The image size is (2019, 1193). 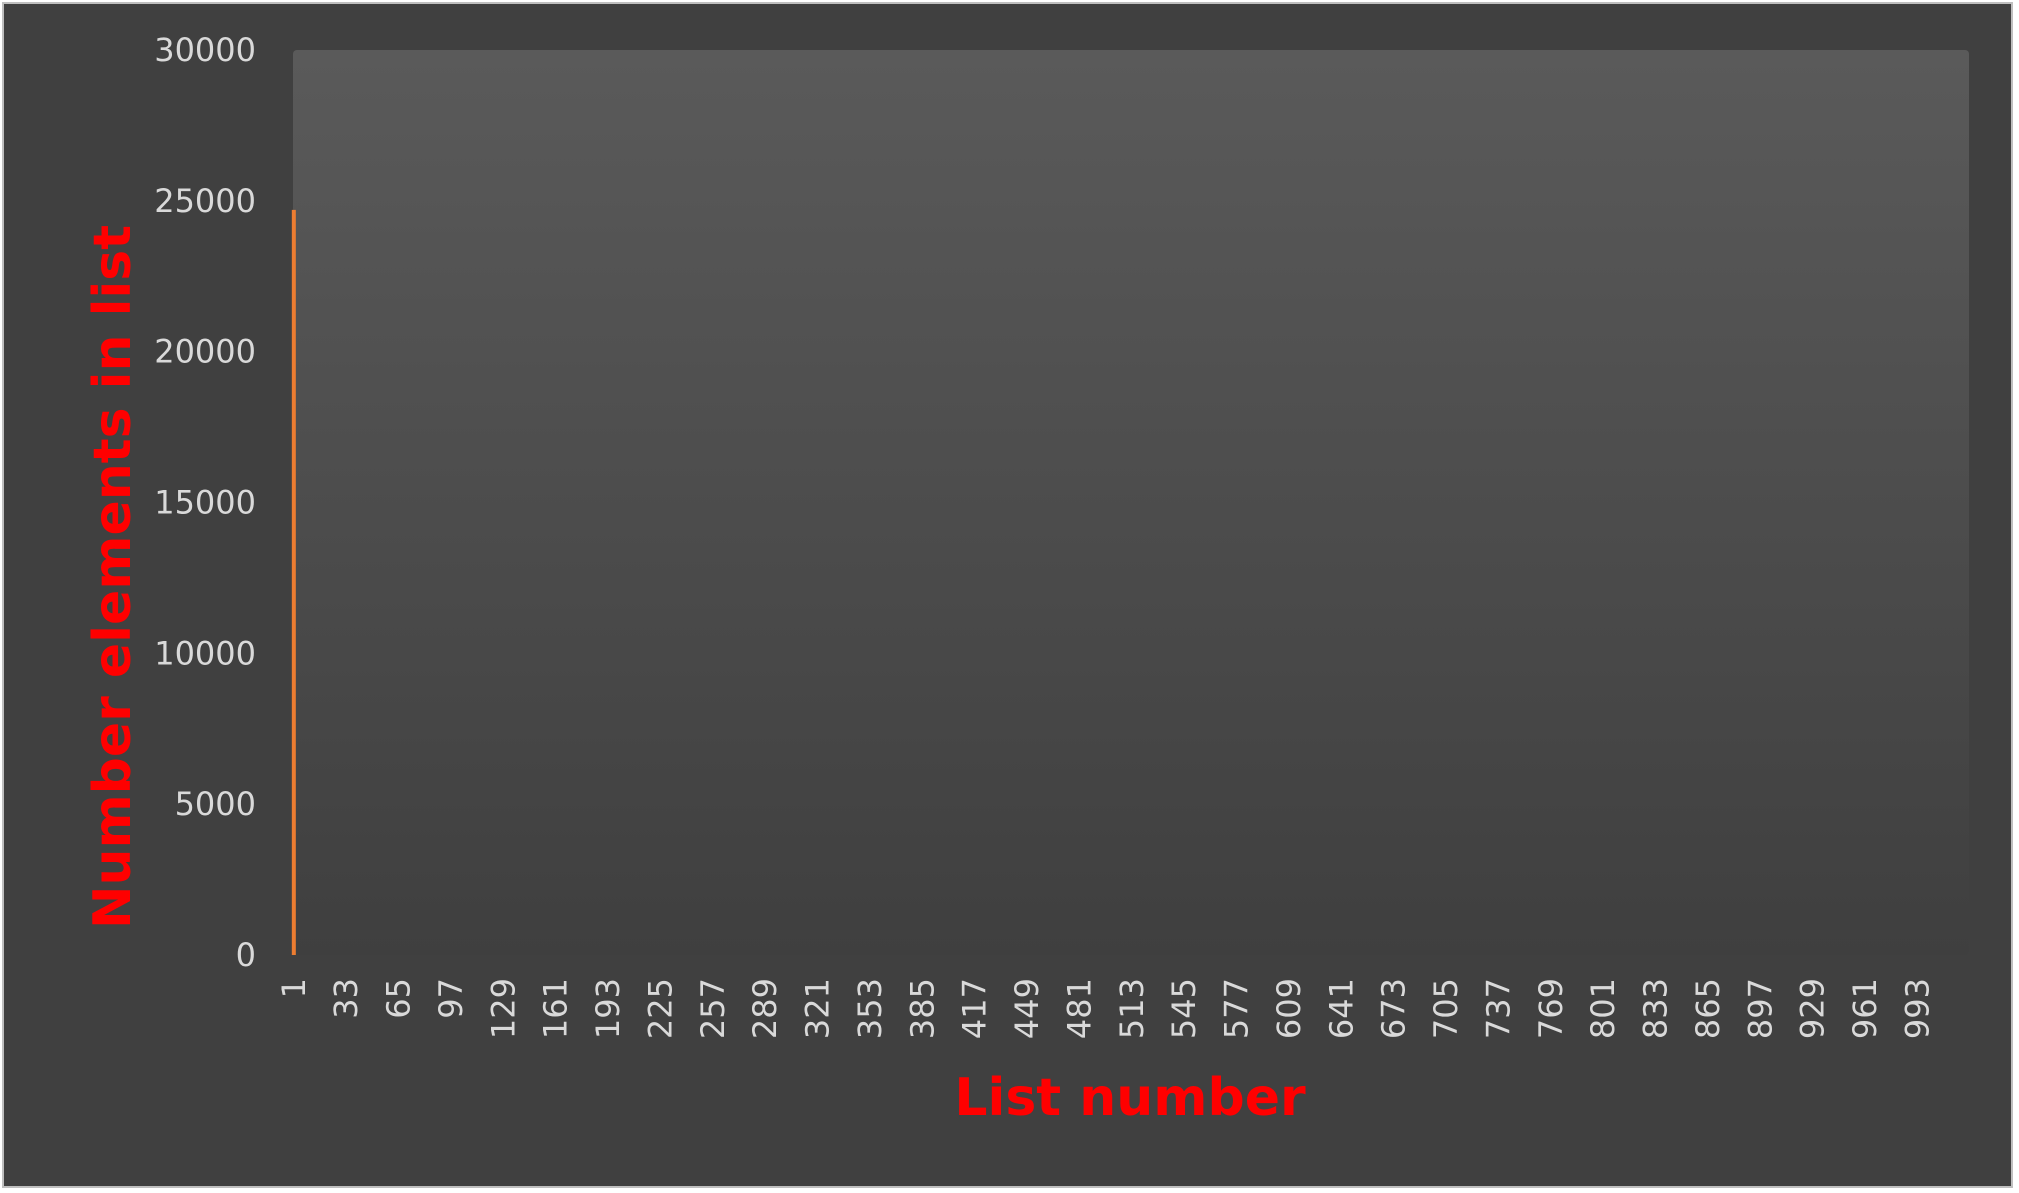 I want to click on x-tick-label: 577, so click(x=1237, y=1008).